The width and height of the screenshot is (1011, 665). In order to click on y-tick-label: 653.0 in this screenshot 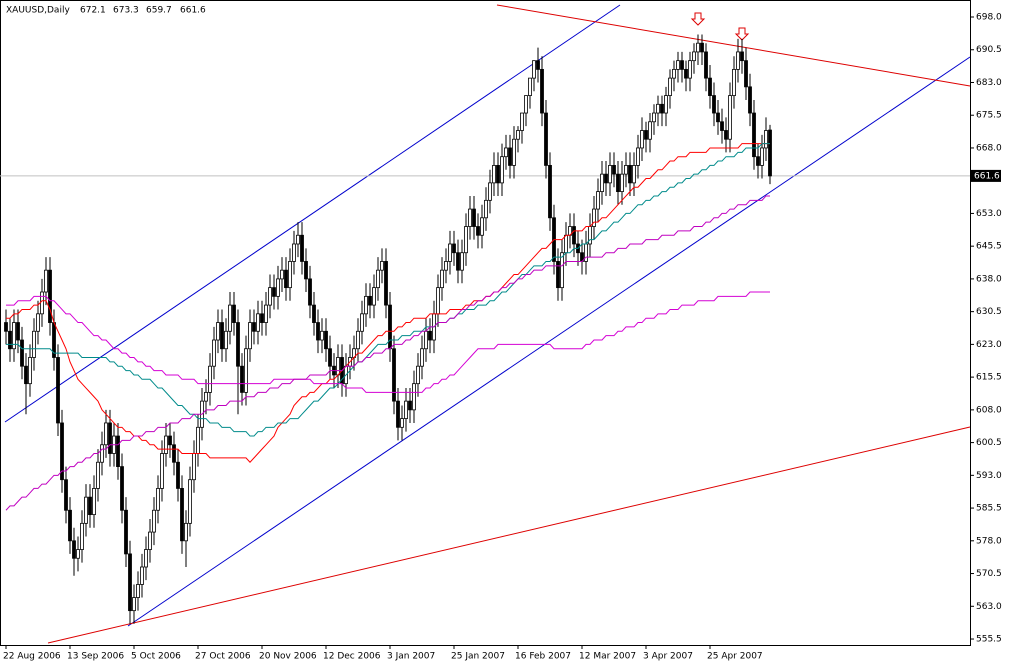, I will do `click(989, 214)`.